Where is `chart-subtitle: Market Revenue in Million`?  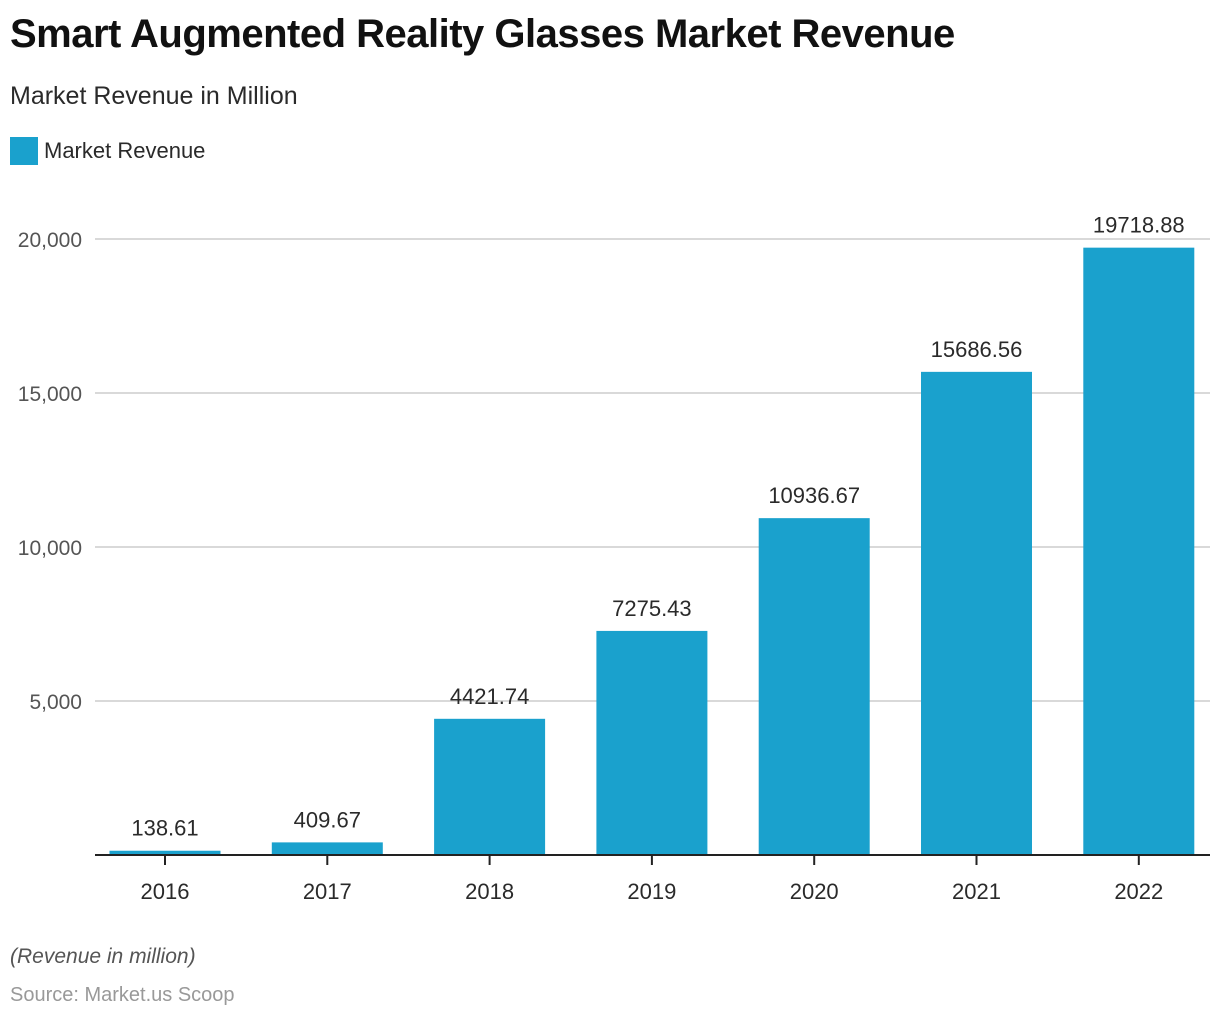
chart-subtitle: Market Revenue in Million is located at coordinates (154, 96).